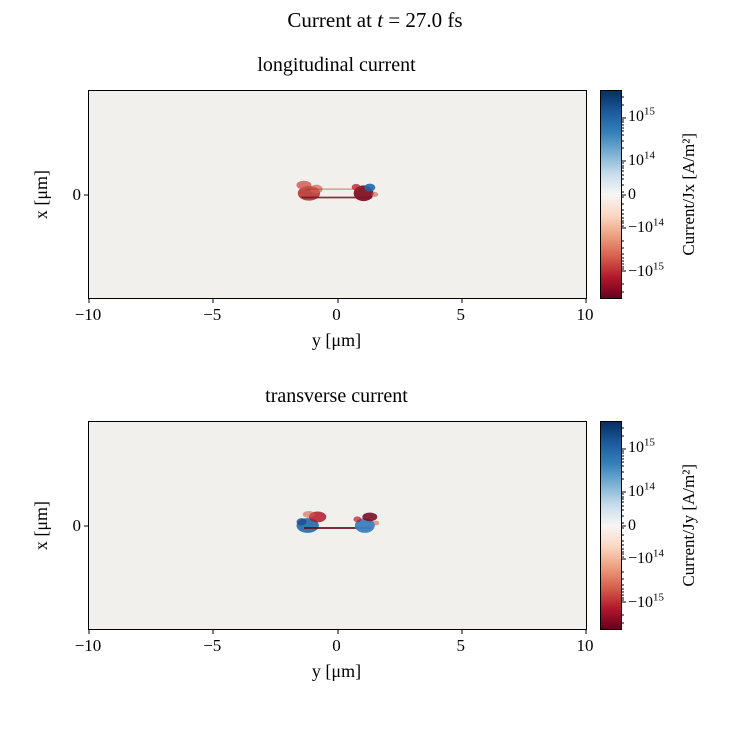  Describe the element at coordinates (337, 191) in the screenshot. I see `current-density-image` at that location.